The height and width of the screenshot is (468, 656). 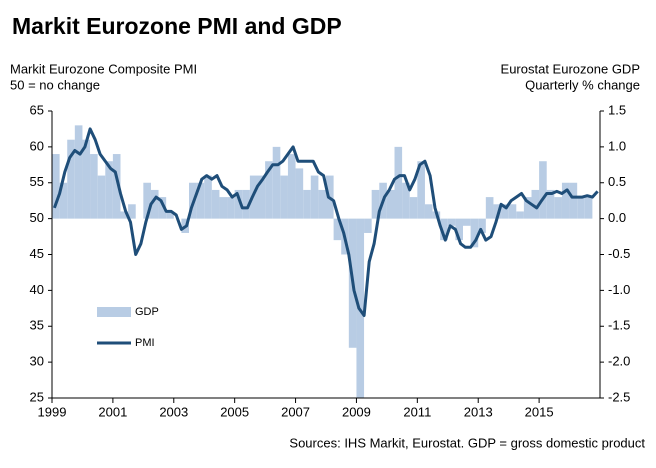 I want to click on chart-title: Markit Eurozone PMI and GDP, so click(x=177, y=26).